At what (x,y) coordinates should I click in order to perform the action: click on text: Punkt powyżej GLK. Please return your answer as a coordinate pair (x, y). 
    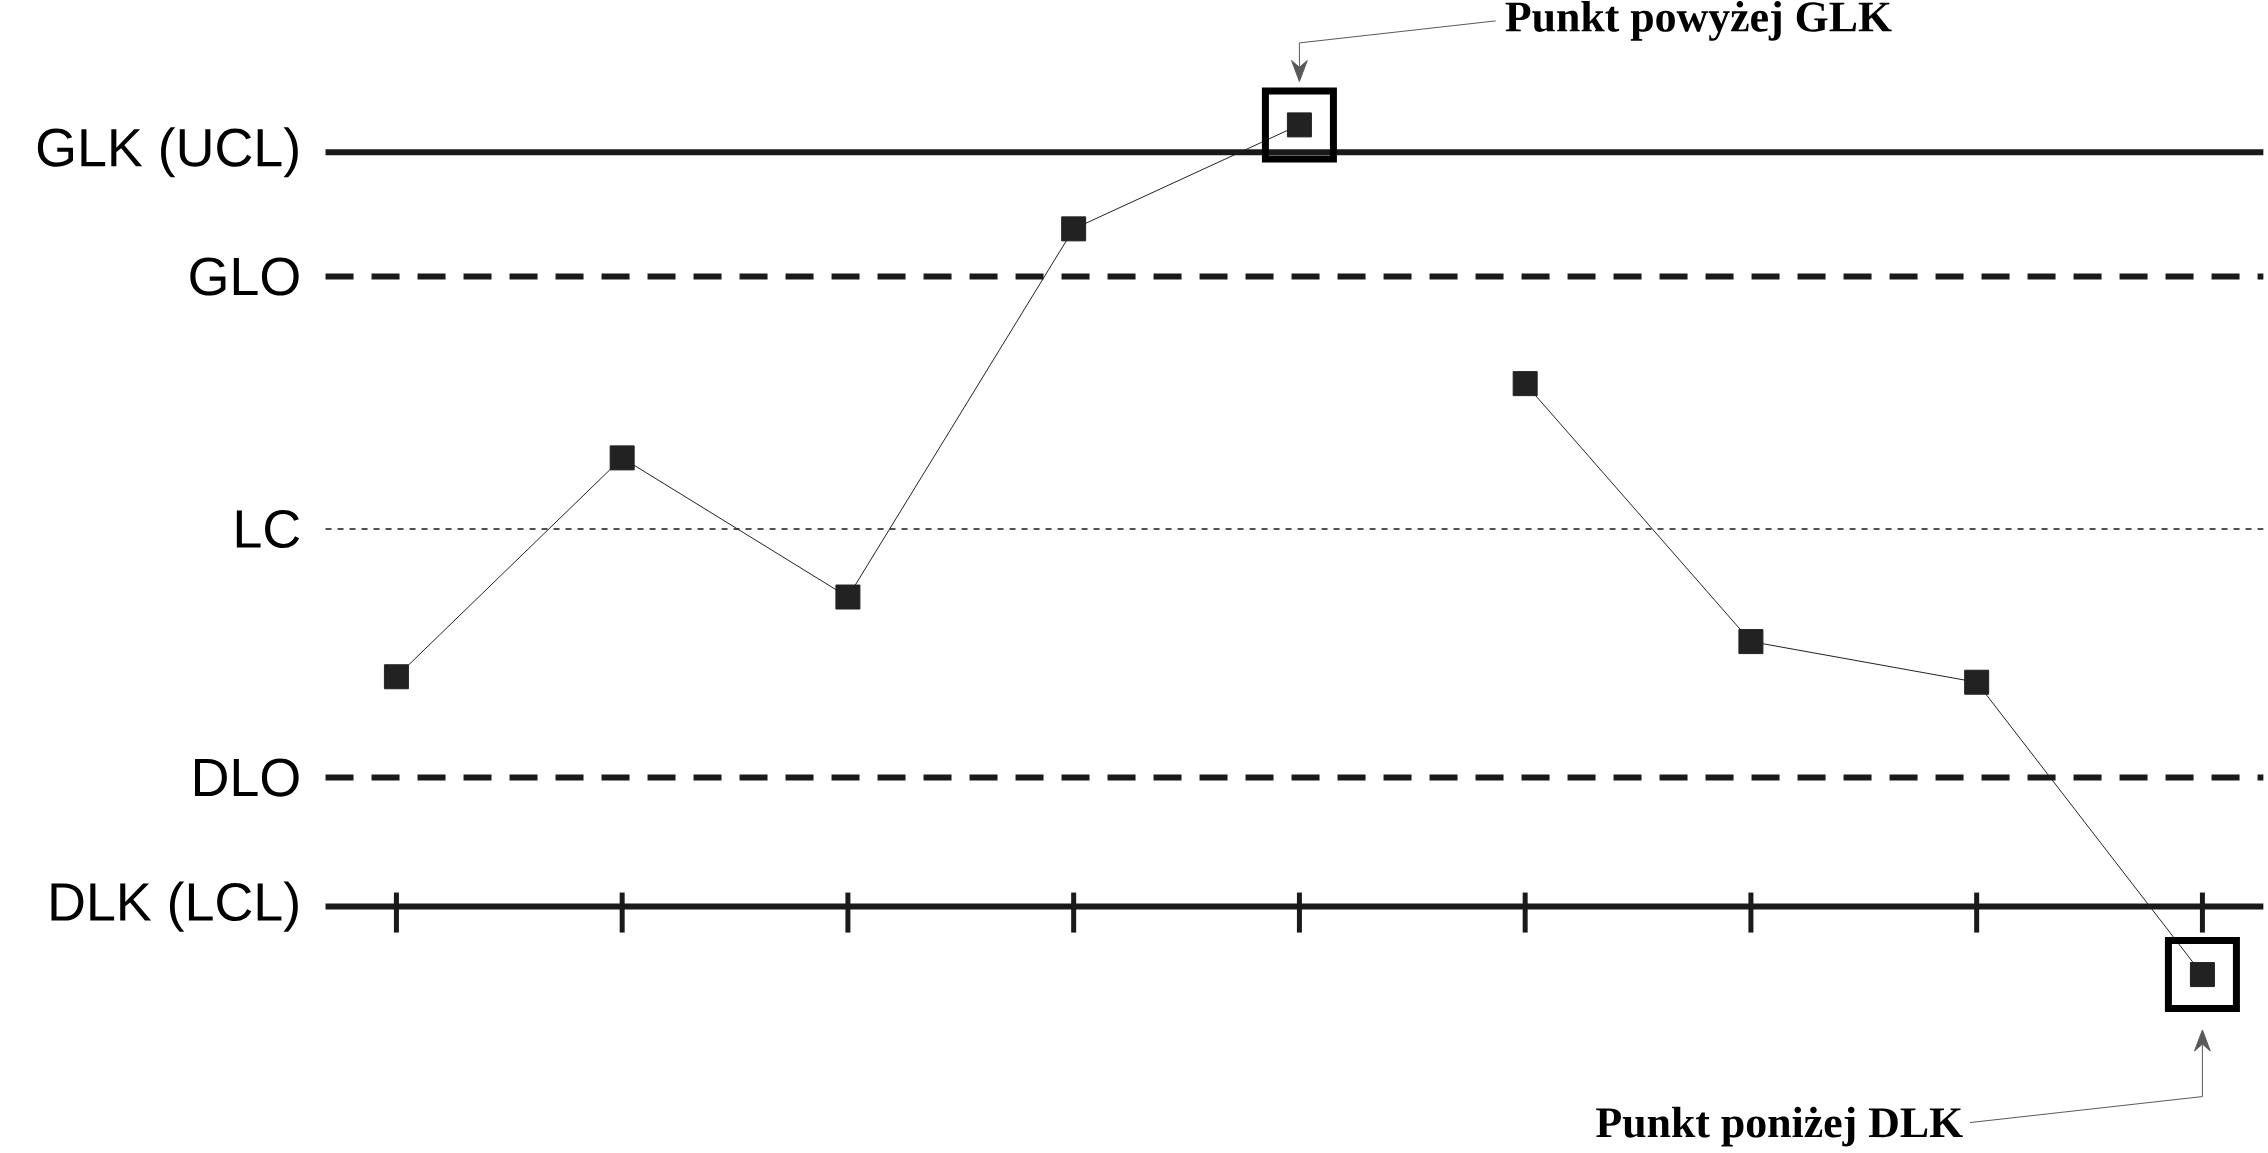
    Looking at the image, I should click on (1698, 20).